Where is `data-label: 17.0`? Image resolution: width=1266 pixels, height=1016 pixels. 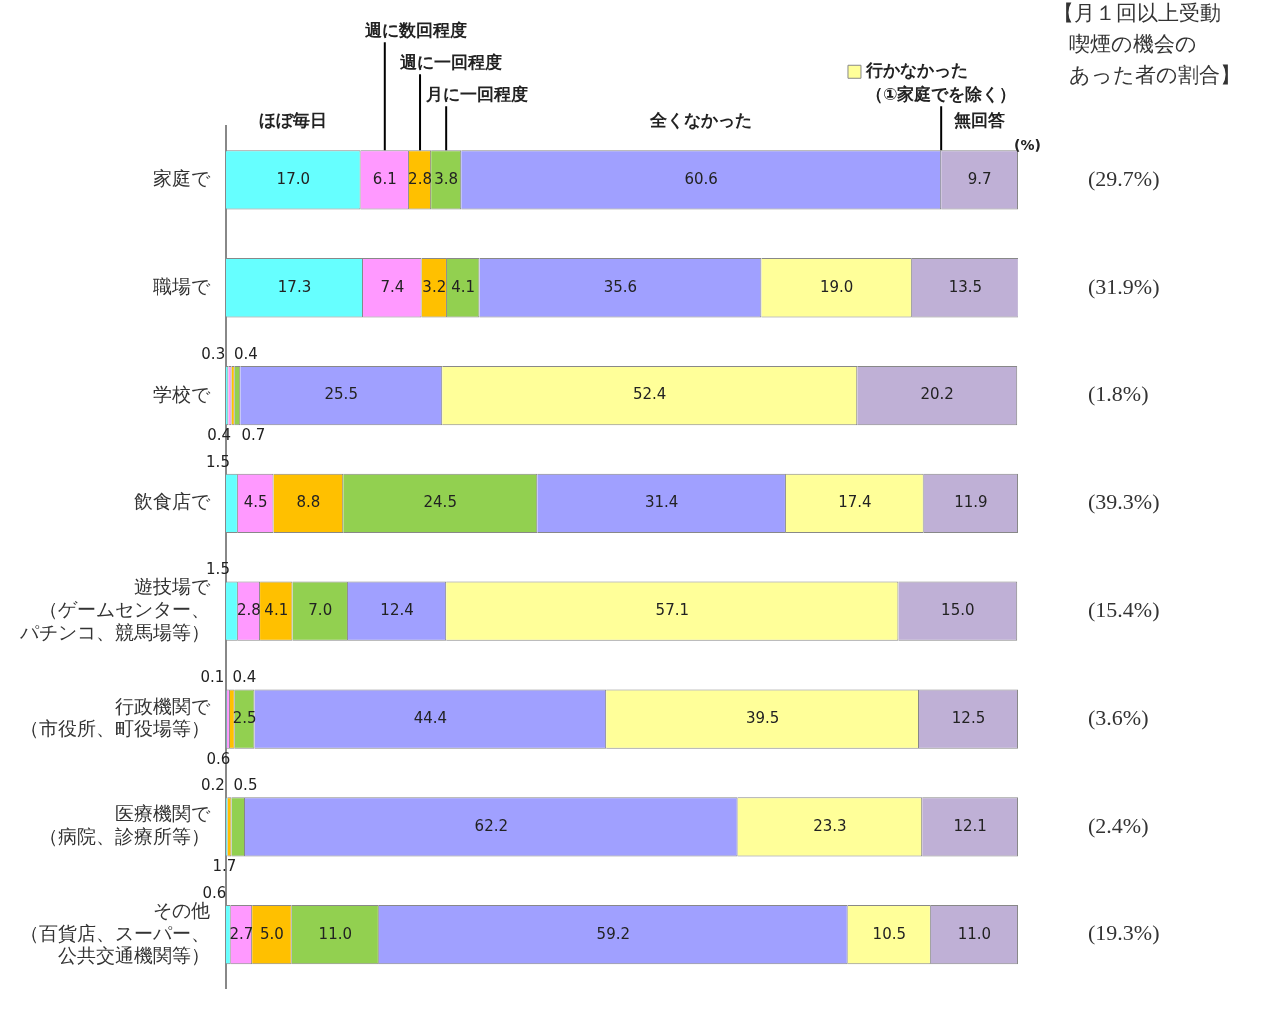
data-label: 17.0 is located at coordinates (293, 178).